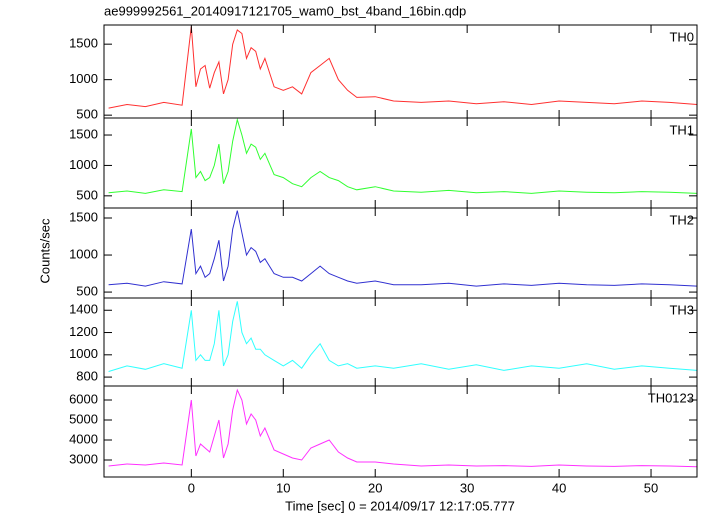 The width and height of the screenshot is (717, 516). Describe the element at coordinates (83, 331) in the screenshot. I see `y-tick-label: 1200` at that location.